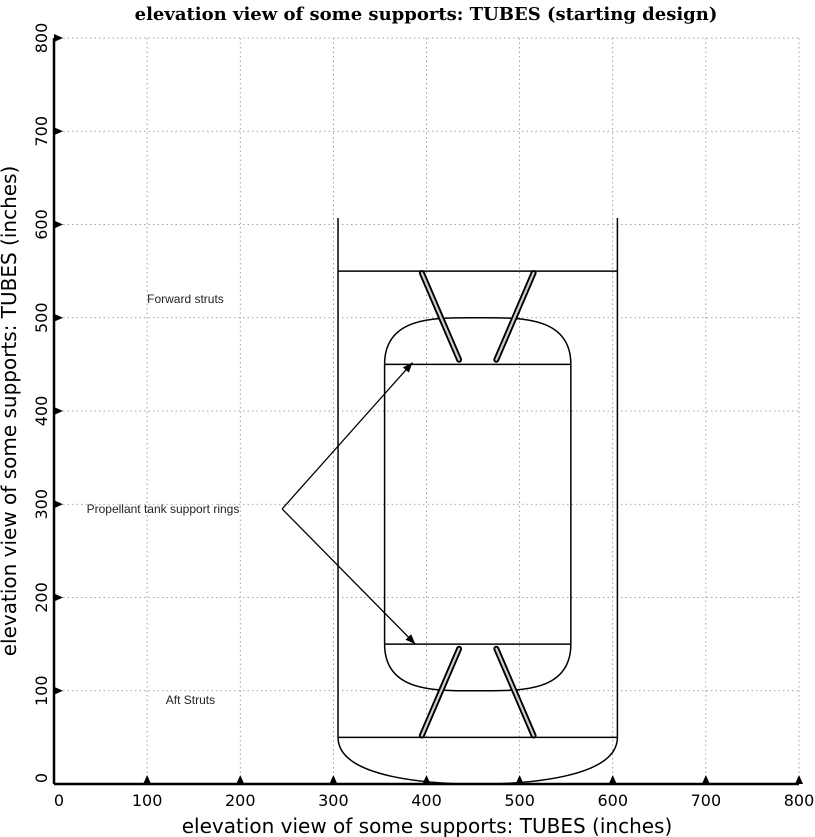 Image resolution: width=815 pixels, height=837 pixels. What do you see at coordinates (190, 700) in the screenshot?
I see `annotation-label: Aft Struts` at bounding box center [190, 700].